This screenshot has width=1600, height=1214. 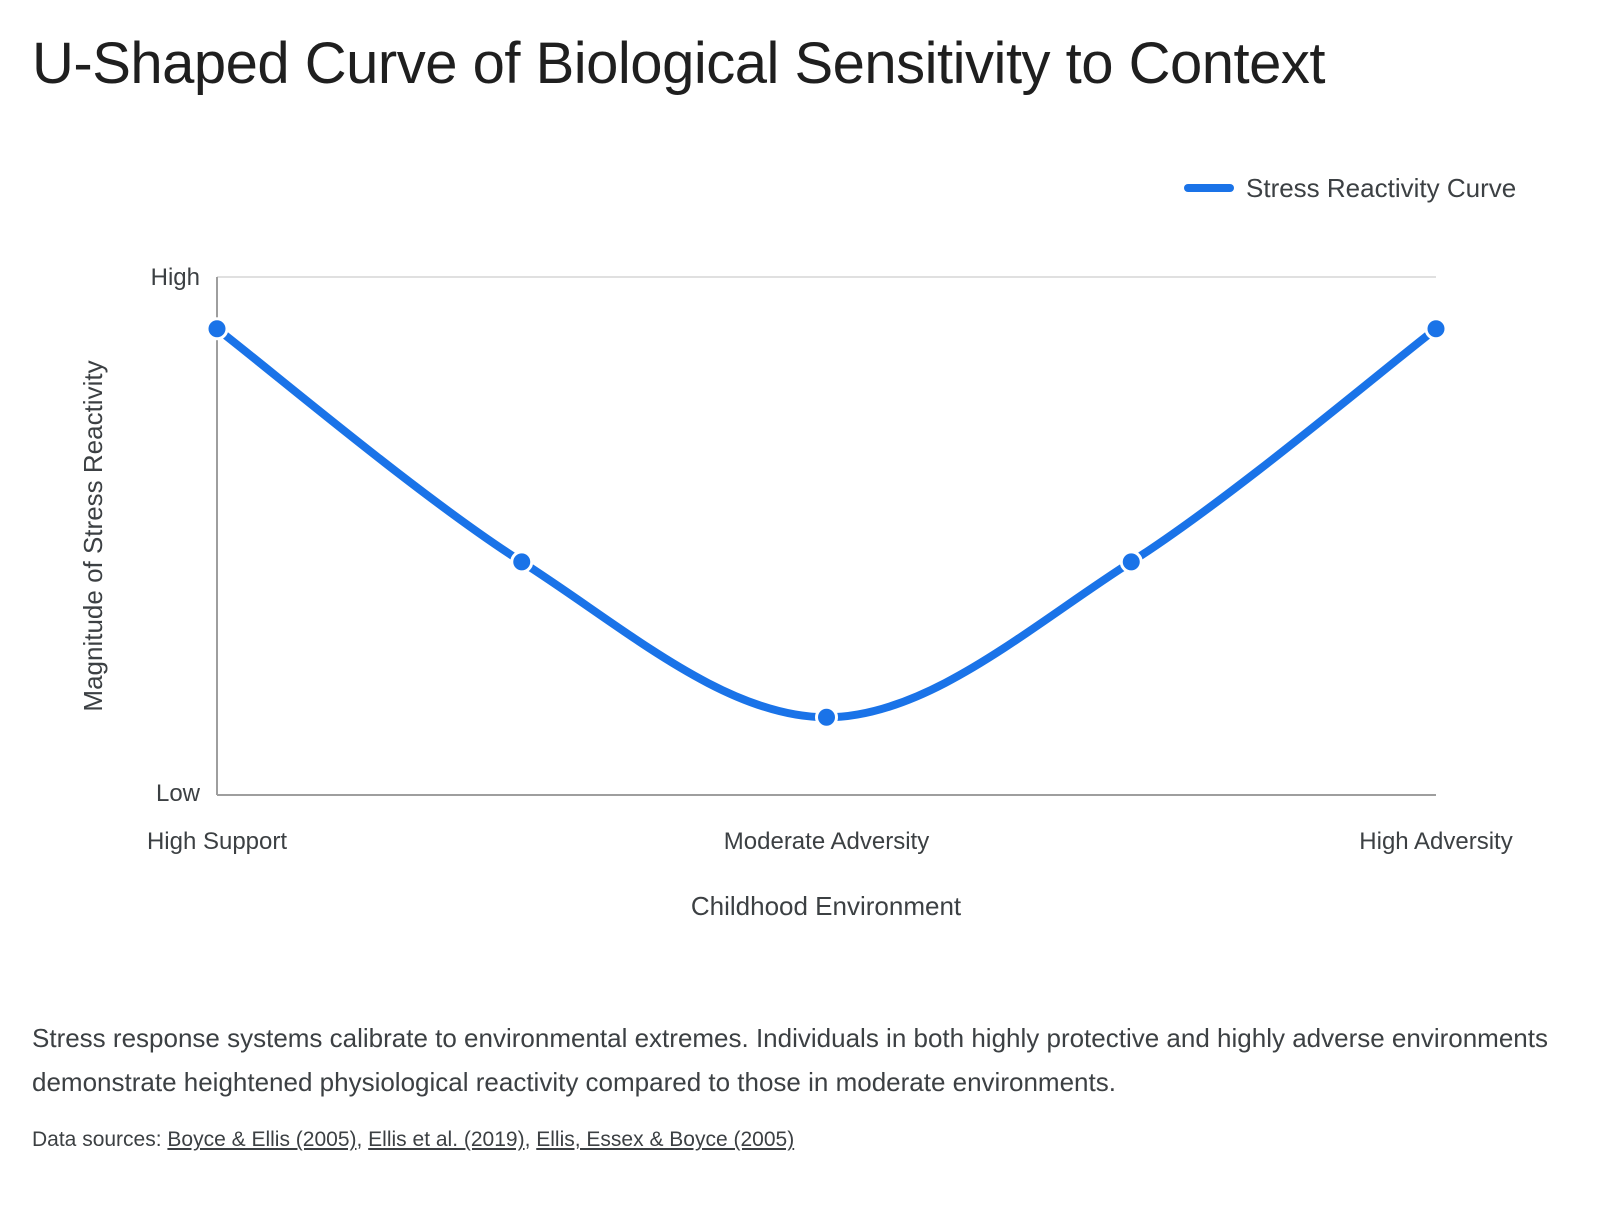 I want to click on x-tick-label: Moderate Adversity, so click(x=826, y=841).